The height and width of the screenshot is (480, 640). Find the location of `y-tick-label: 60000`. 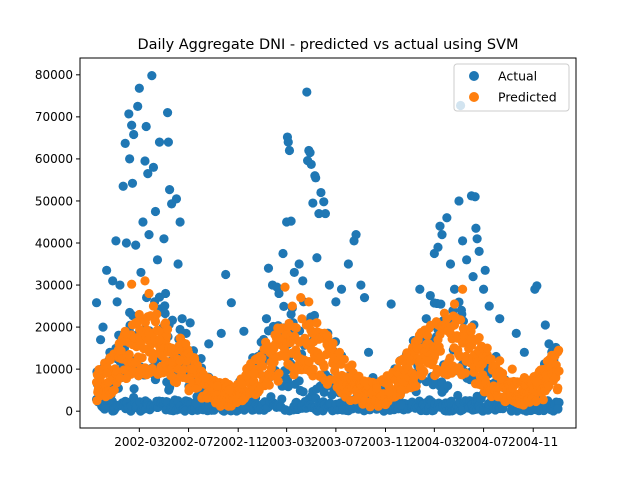

y-tick-label: 60000 is located at coordinates (54, 159).